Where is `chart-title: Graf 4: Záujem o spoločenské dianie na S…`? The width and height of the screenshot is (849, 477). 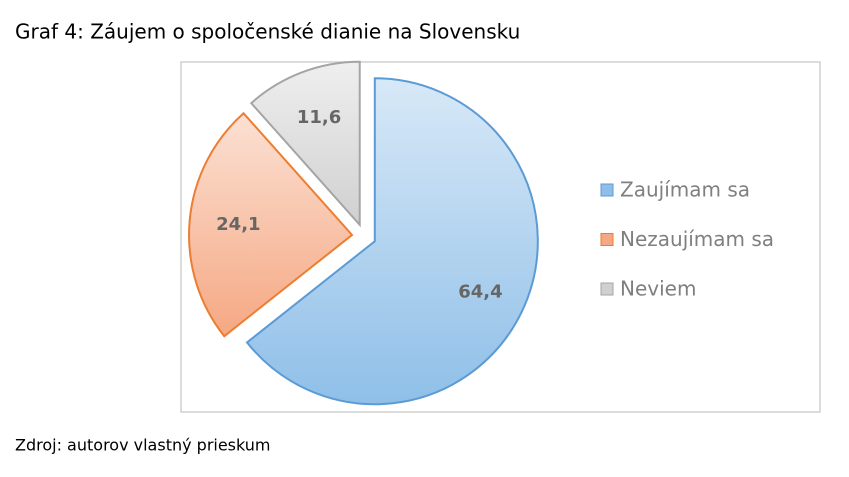 chart-title: Graf 4: Záujem o spoločenské dianie na S… is located at coordinates (267, 32).